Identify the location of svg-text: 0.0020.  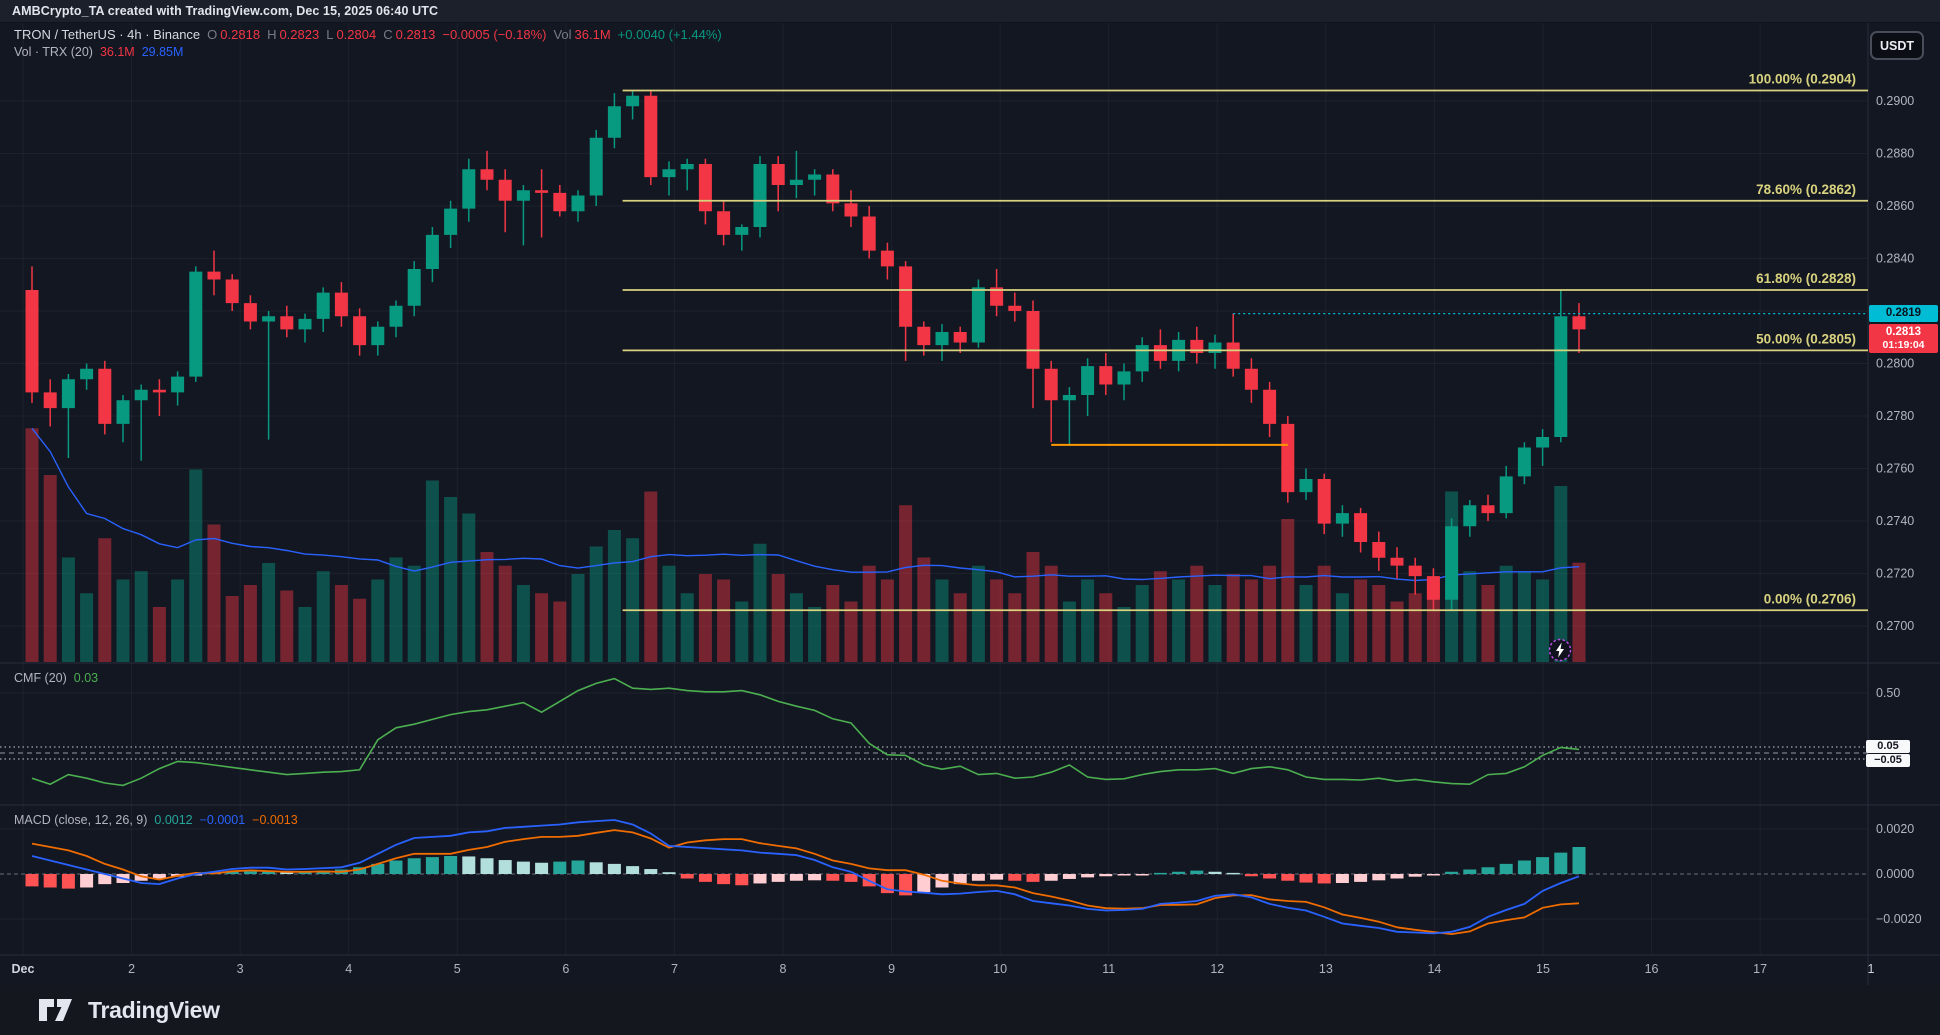
(1895, 829).